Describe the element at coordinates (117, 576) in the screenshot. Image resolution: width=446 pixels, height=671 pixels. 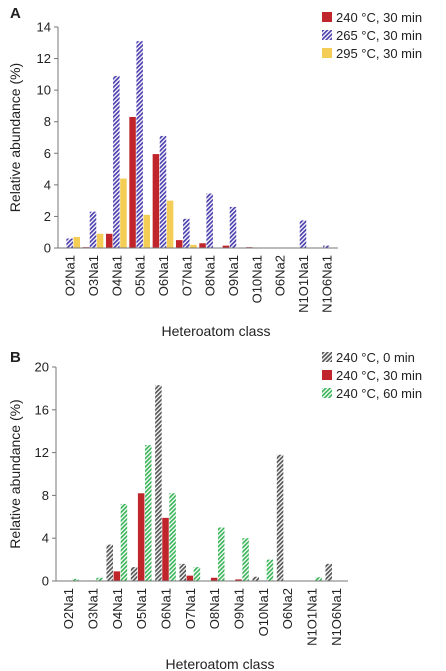
I see `bar-b-o4na1-240-c-30-min` at that location.